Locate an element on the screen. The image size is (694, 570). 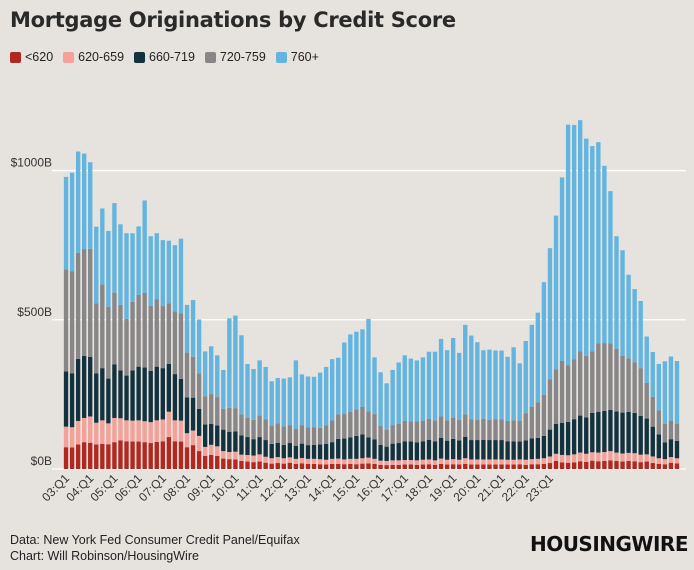
y-tick-label: $500B is located at coordinates (34, 312).